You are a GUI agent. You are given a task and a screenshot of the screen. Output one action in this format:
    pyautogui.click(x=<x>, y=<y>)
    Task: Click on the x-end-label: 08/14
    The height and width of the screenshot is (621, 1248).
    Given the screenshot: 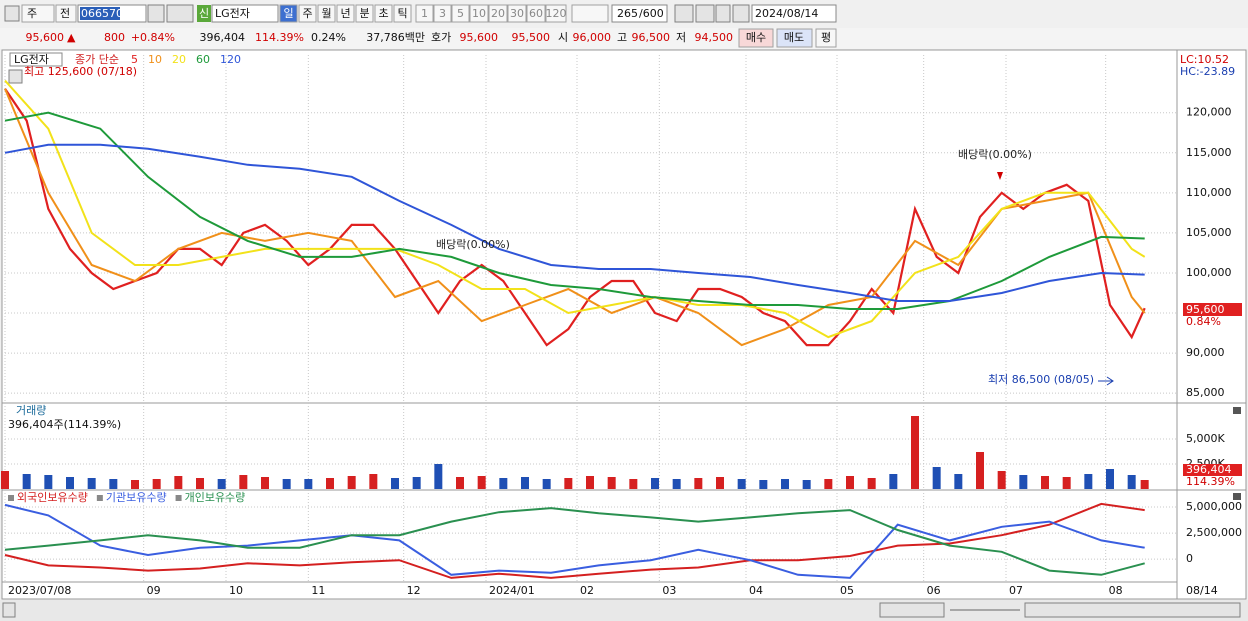 What is the action you would take?
    pyautogui.click(x=1202, y=590)
    